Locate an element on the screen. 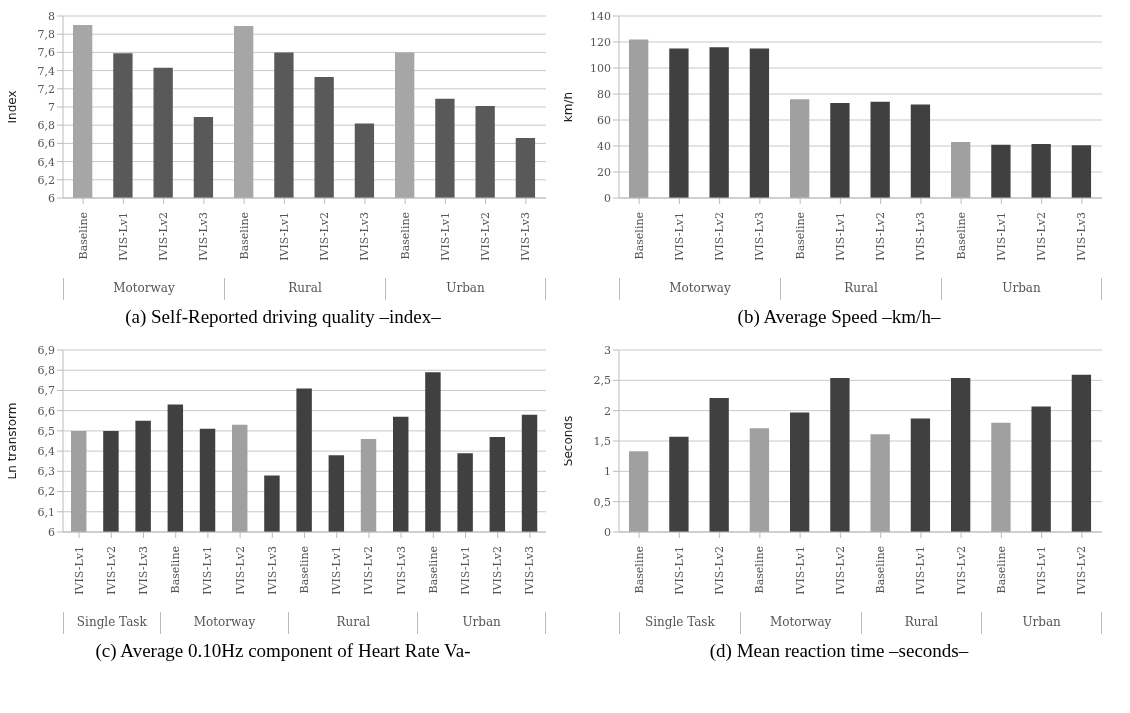  y-tick-label: 6,1 is located at coordinates (46, 512).